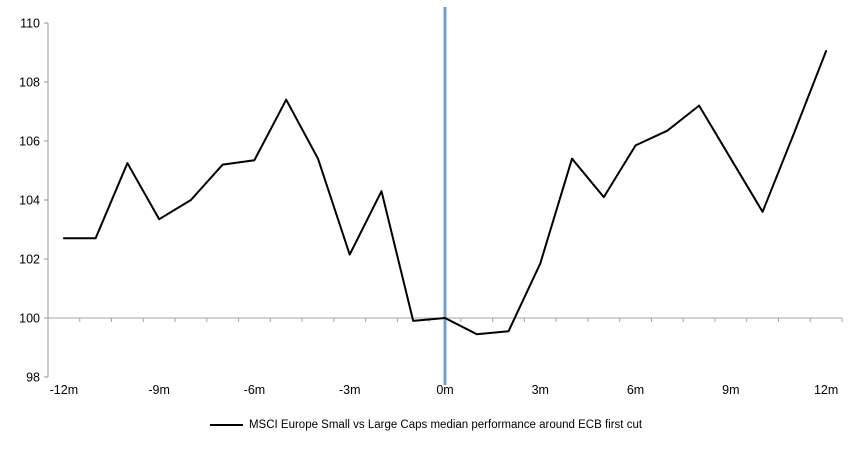 The height and width of the screenshot is (450, 852). Describe the element at coordinates (159, 390) in the screenshot. I see `x-axis-tick-label: -9m` at that location.